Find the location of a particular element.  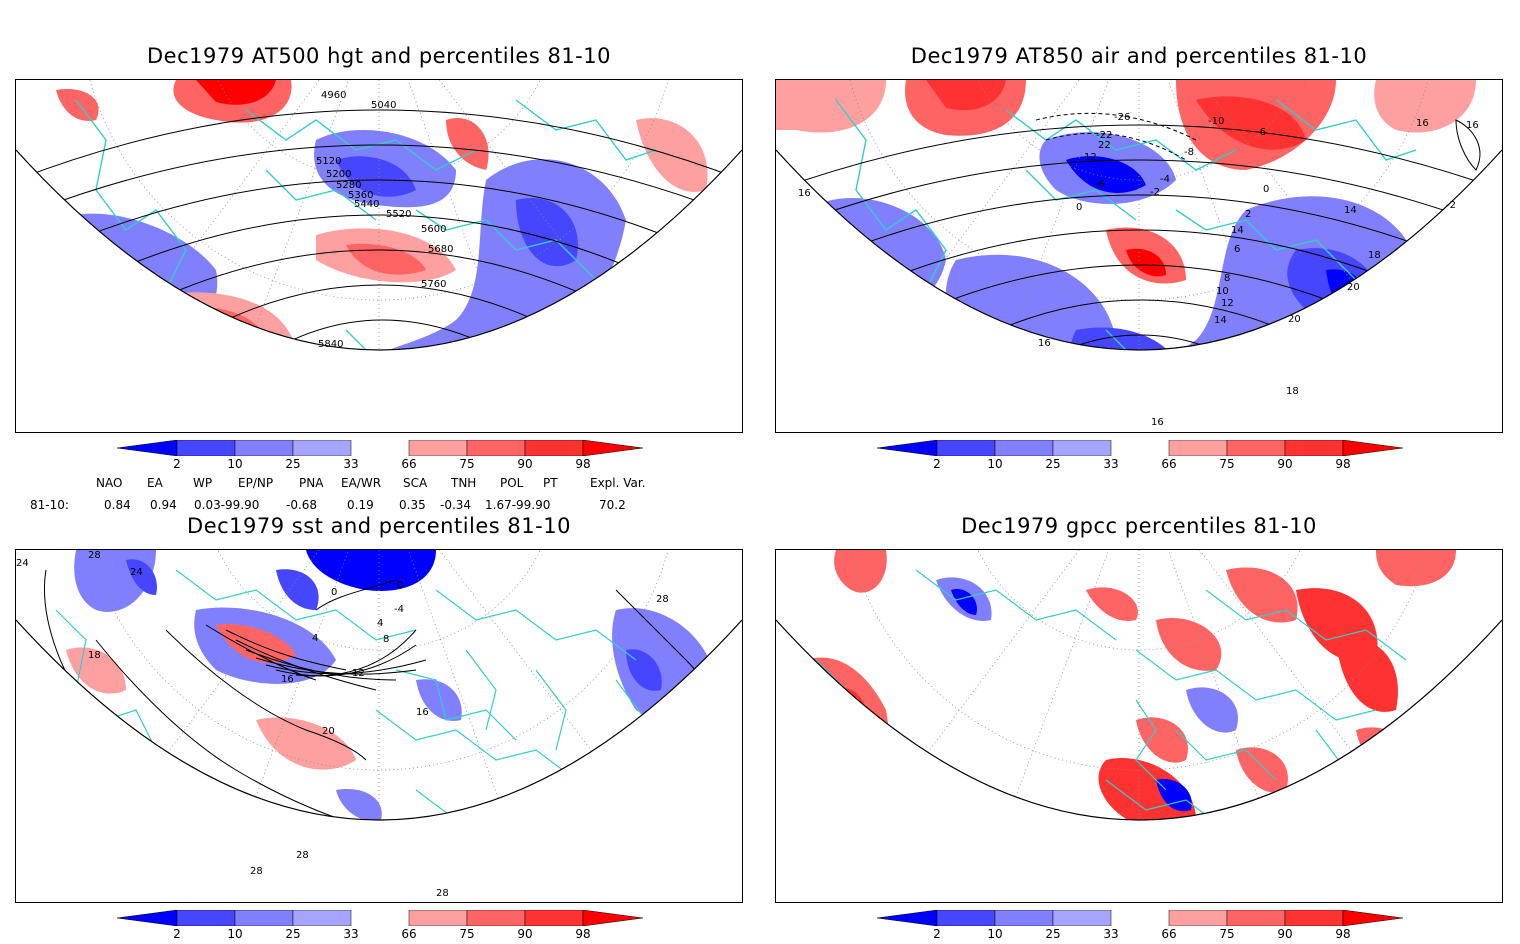

contour-label: 24 is located at coordinates (136, 572).